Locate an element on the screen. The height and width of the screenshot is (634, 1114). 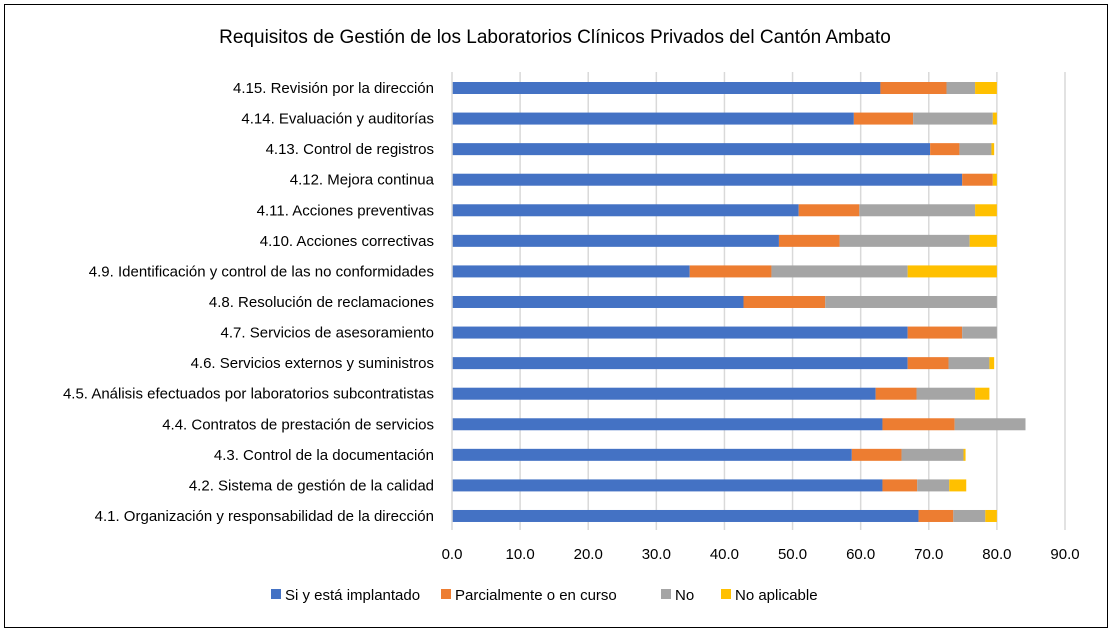
category-label: 4.15. Revisión por la dirección is located at coordinates (333, 88).